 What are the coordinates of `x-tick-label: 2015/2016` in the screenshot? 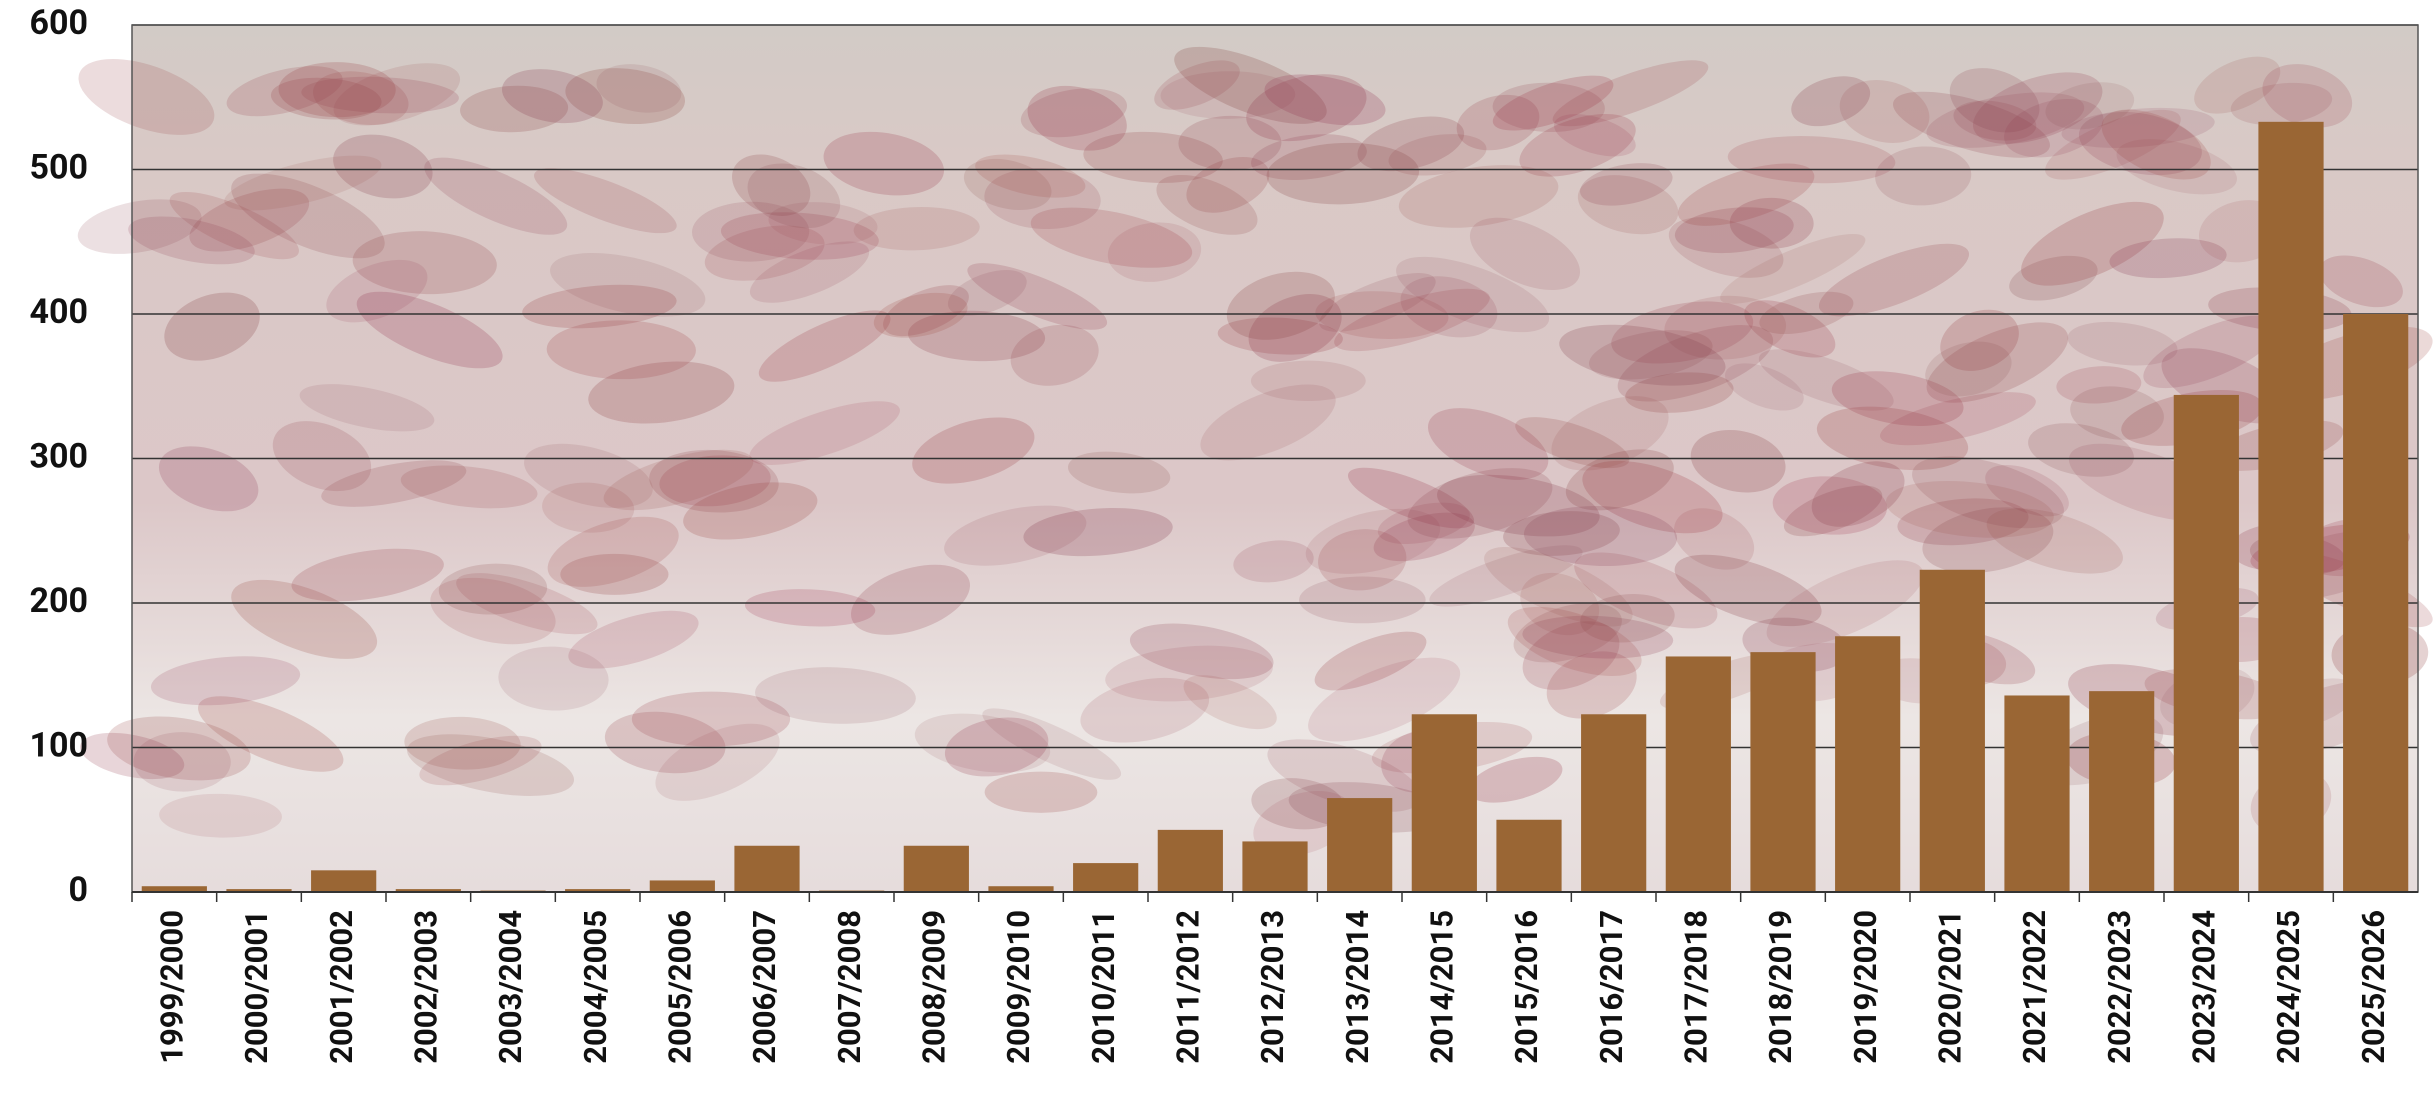 It's located at (1526, 987).